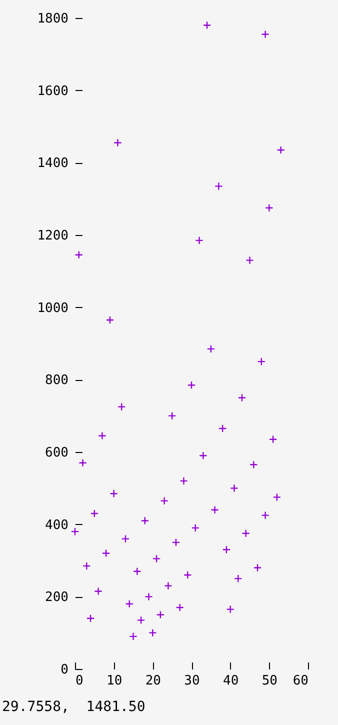 This screenshot has width=338, height=725. Describe the element at coordinates (300, 681) in the screenshot. I see `x-tick-label: 60` at that location.